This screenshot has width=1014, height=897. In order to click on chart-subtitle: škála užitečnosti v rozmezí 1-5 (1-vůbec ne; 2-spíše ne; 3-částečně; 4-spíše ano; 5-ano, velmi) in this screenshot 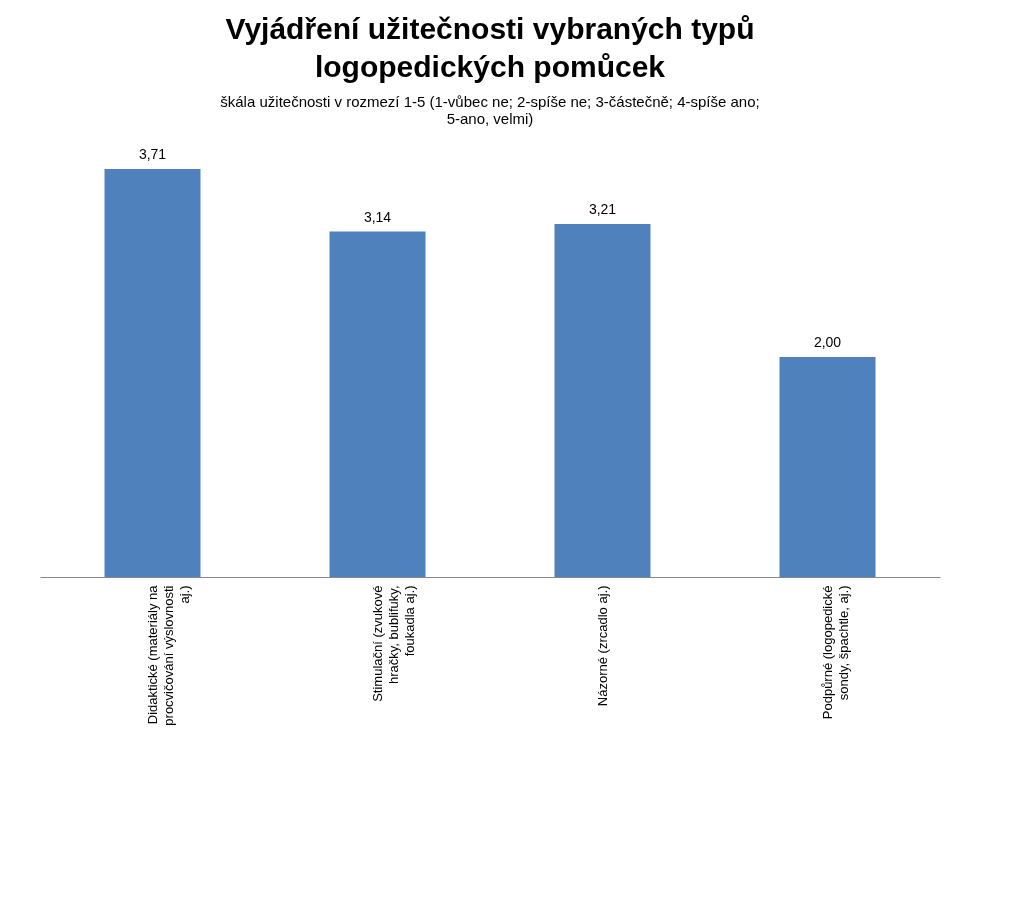, I will do `click(490, 110)`.